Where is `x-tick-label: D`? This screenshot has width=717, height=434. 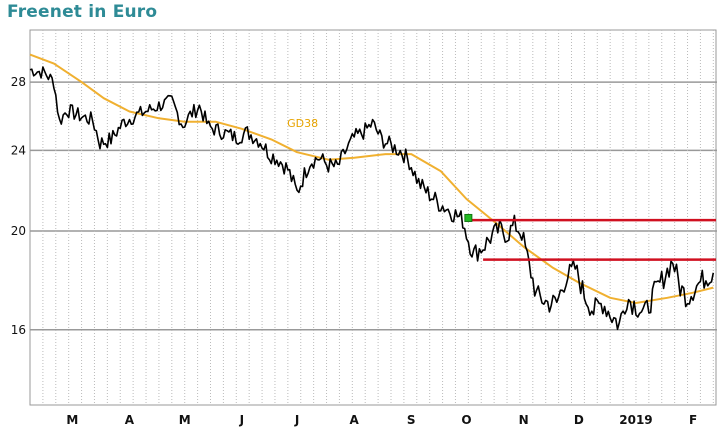 x-tick-label: D is located at coordinates (579, 420).